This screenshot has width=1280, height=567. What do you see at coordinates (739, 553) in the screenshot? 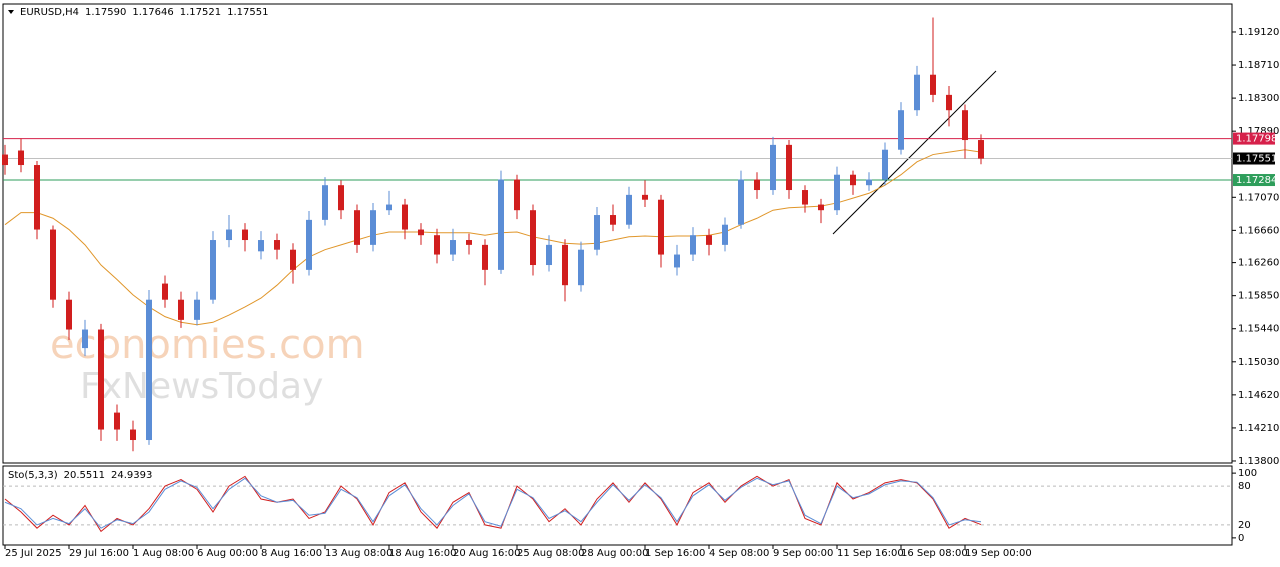
I see `x-tick-label: 4 Sep 08:00` at bounding box center [739, 553].